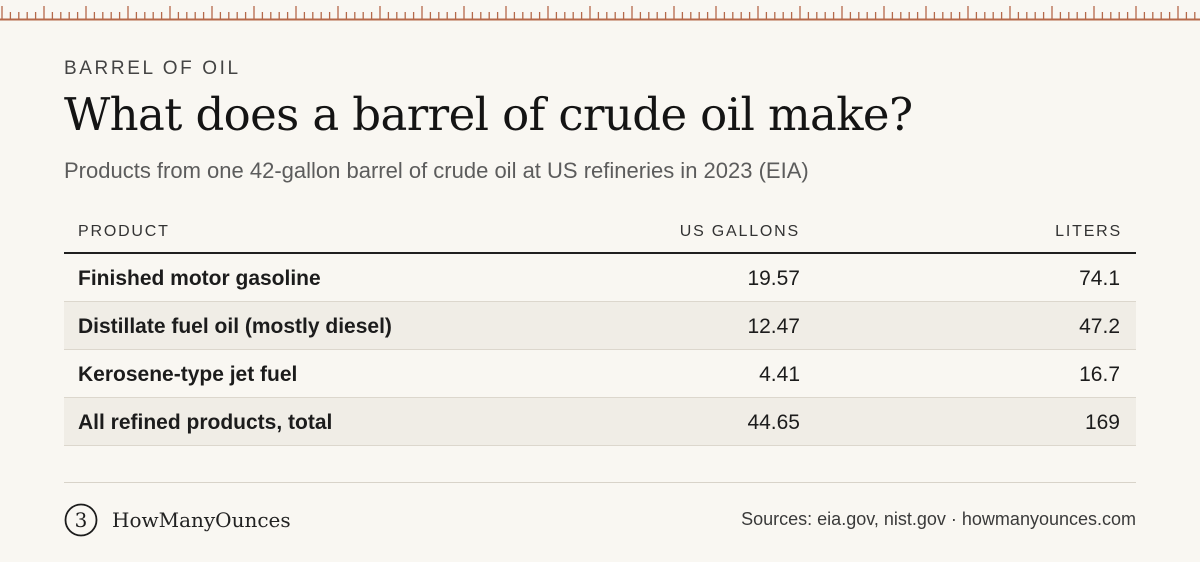 The height and width of the screenshot is (562, 1200). What do you see at coordinates (1099, 374) in the screenshot?
I see `liters-cell: 16.7` at bounding box center [1099, 374].